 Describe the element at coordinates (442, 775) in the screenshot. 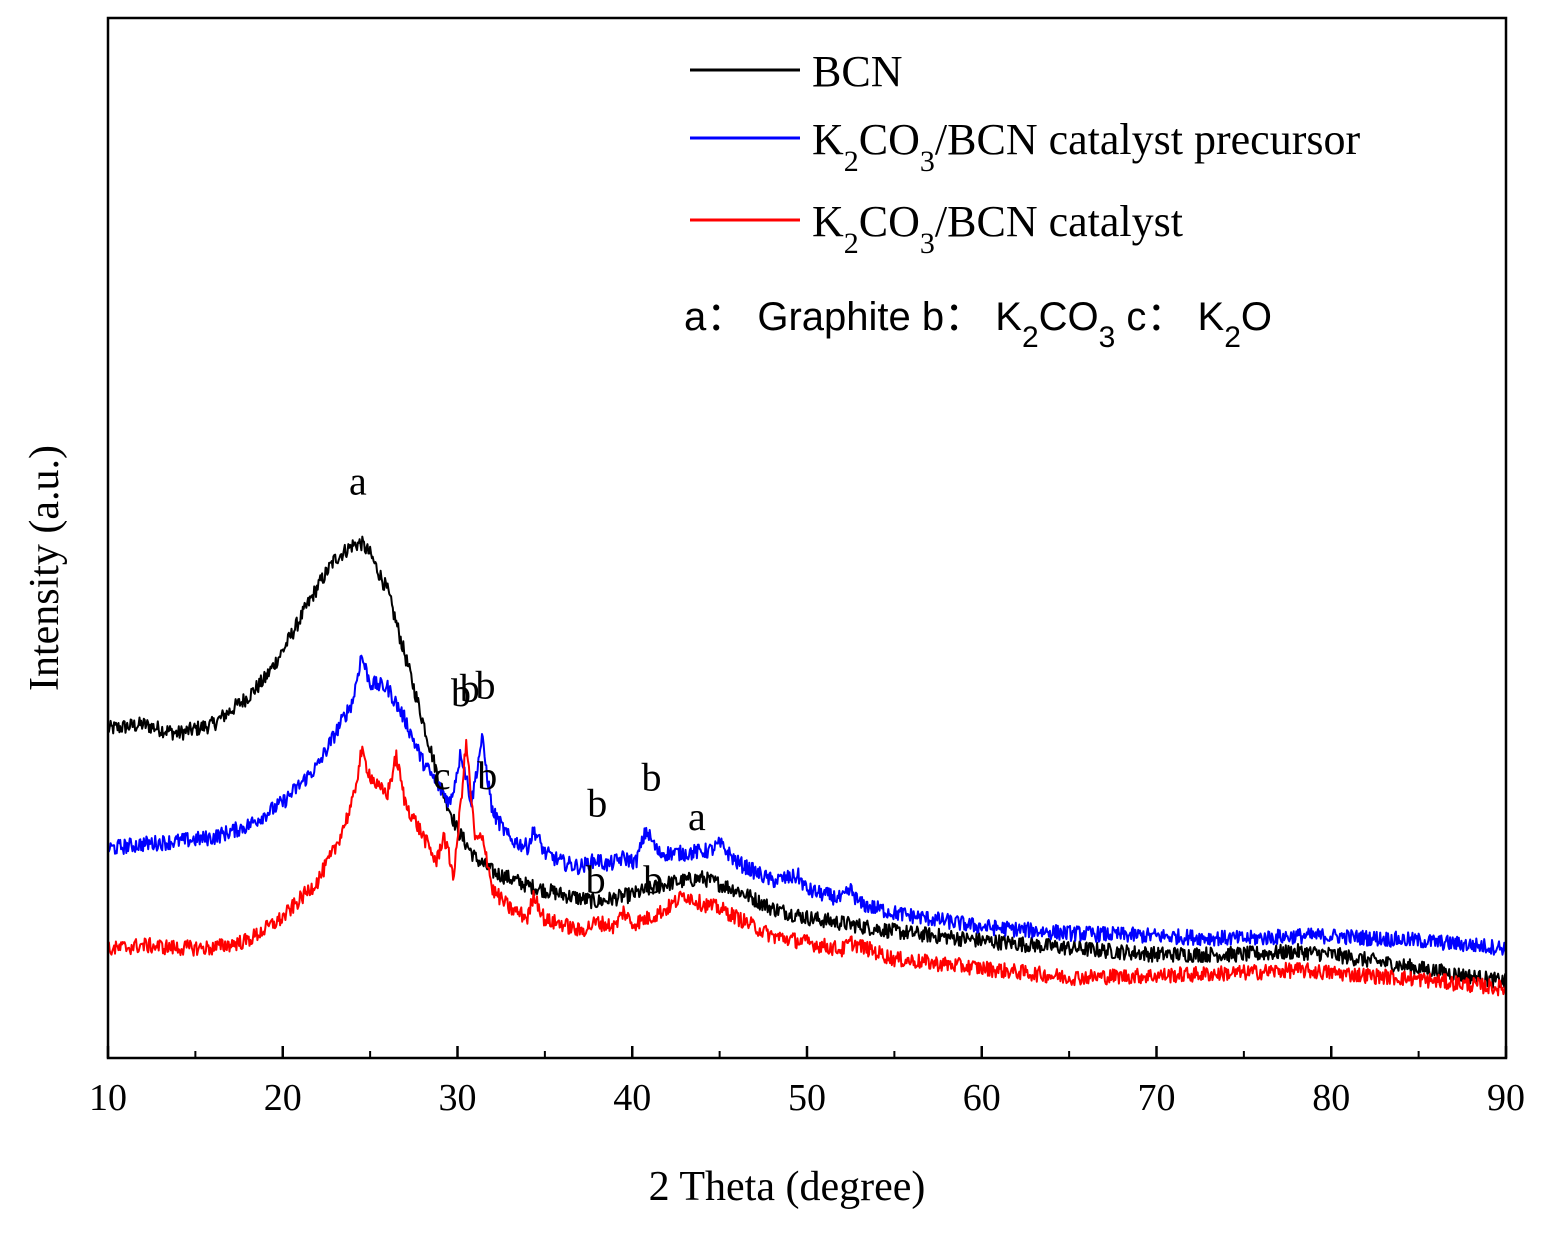

I see `peak-label-8: c` at that location.